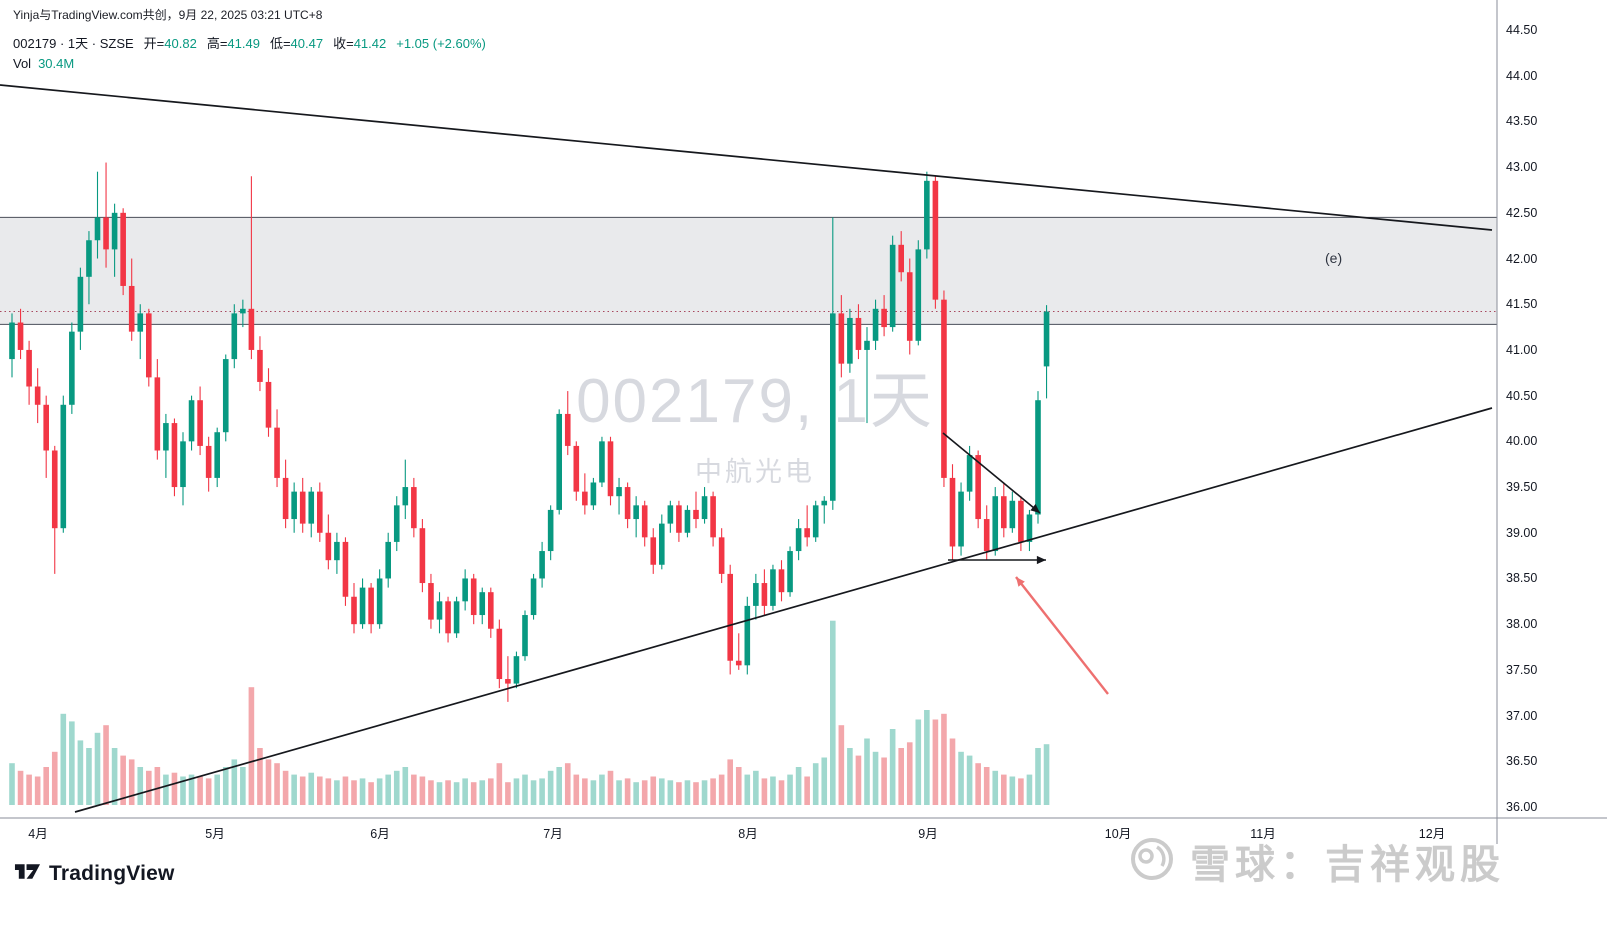 The width and height of the screenshot is (1607, 928). I want to click on red-arrow, so click(1062, 635).